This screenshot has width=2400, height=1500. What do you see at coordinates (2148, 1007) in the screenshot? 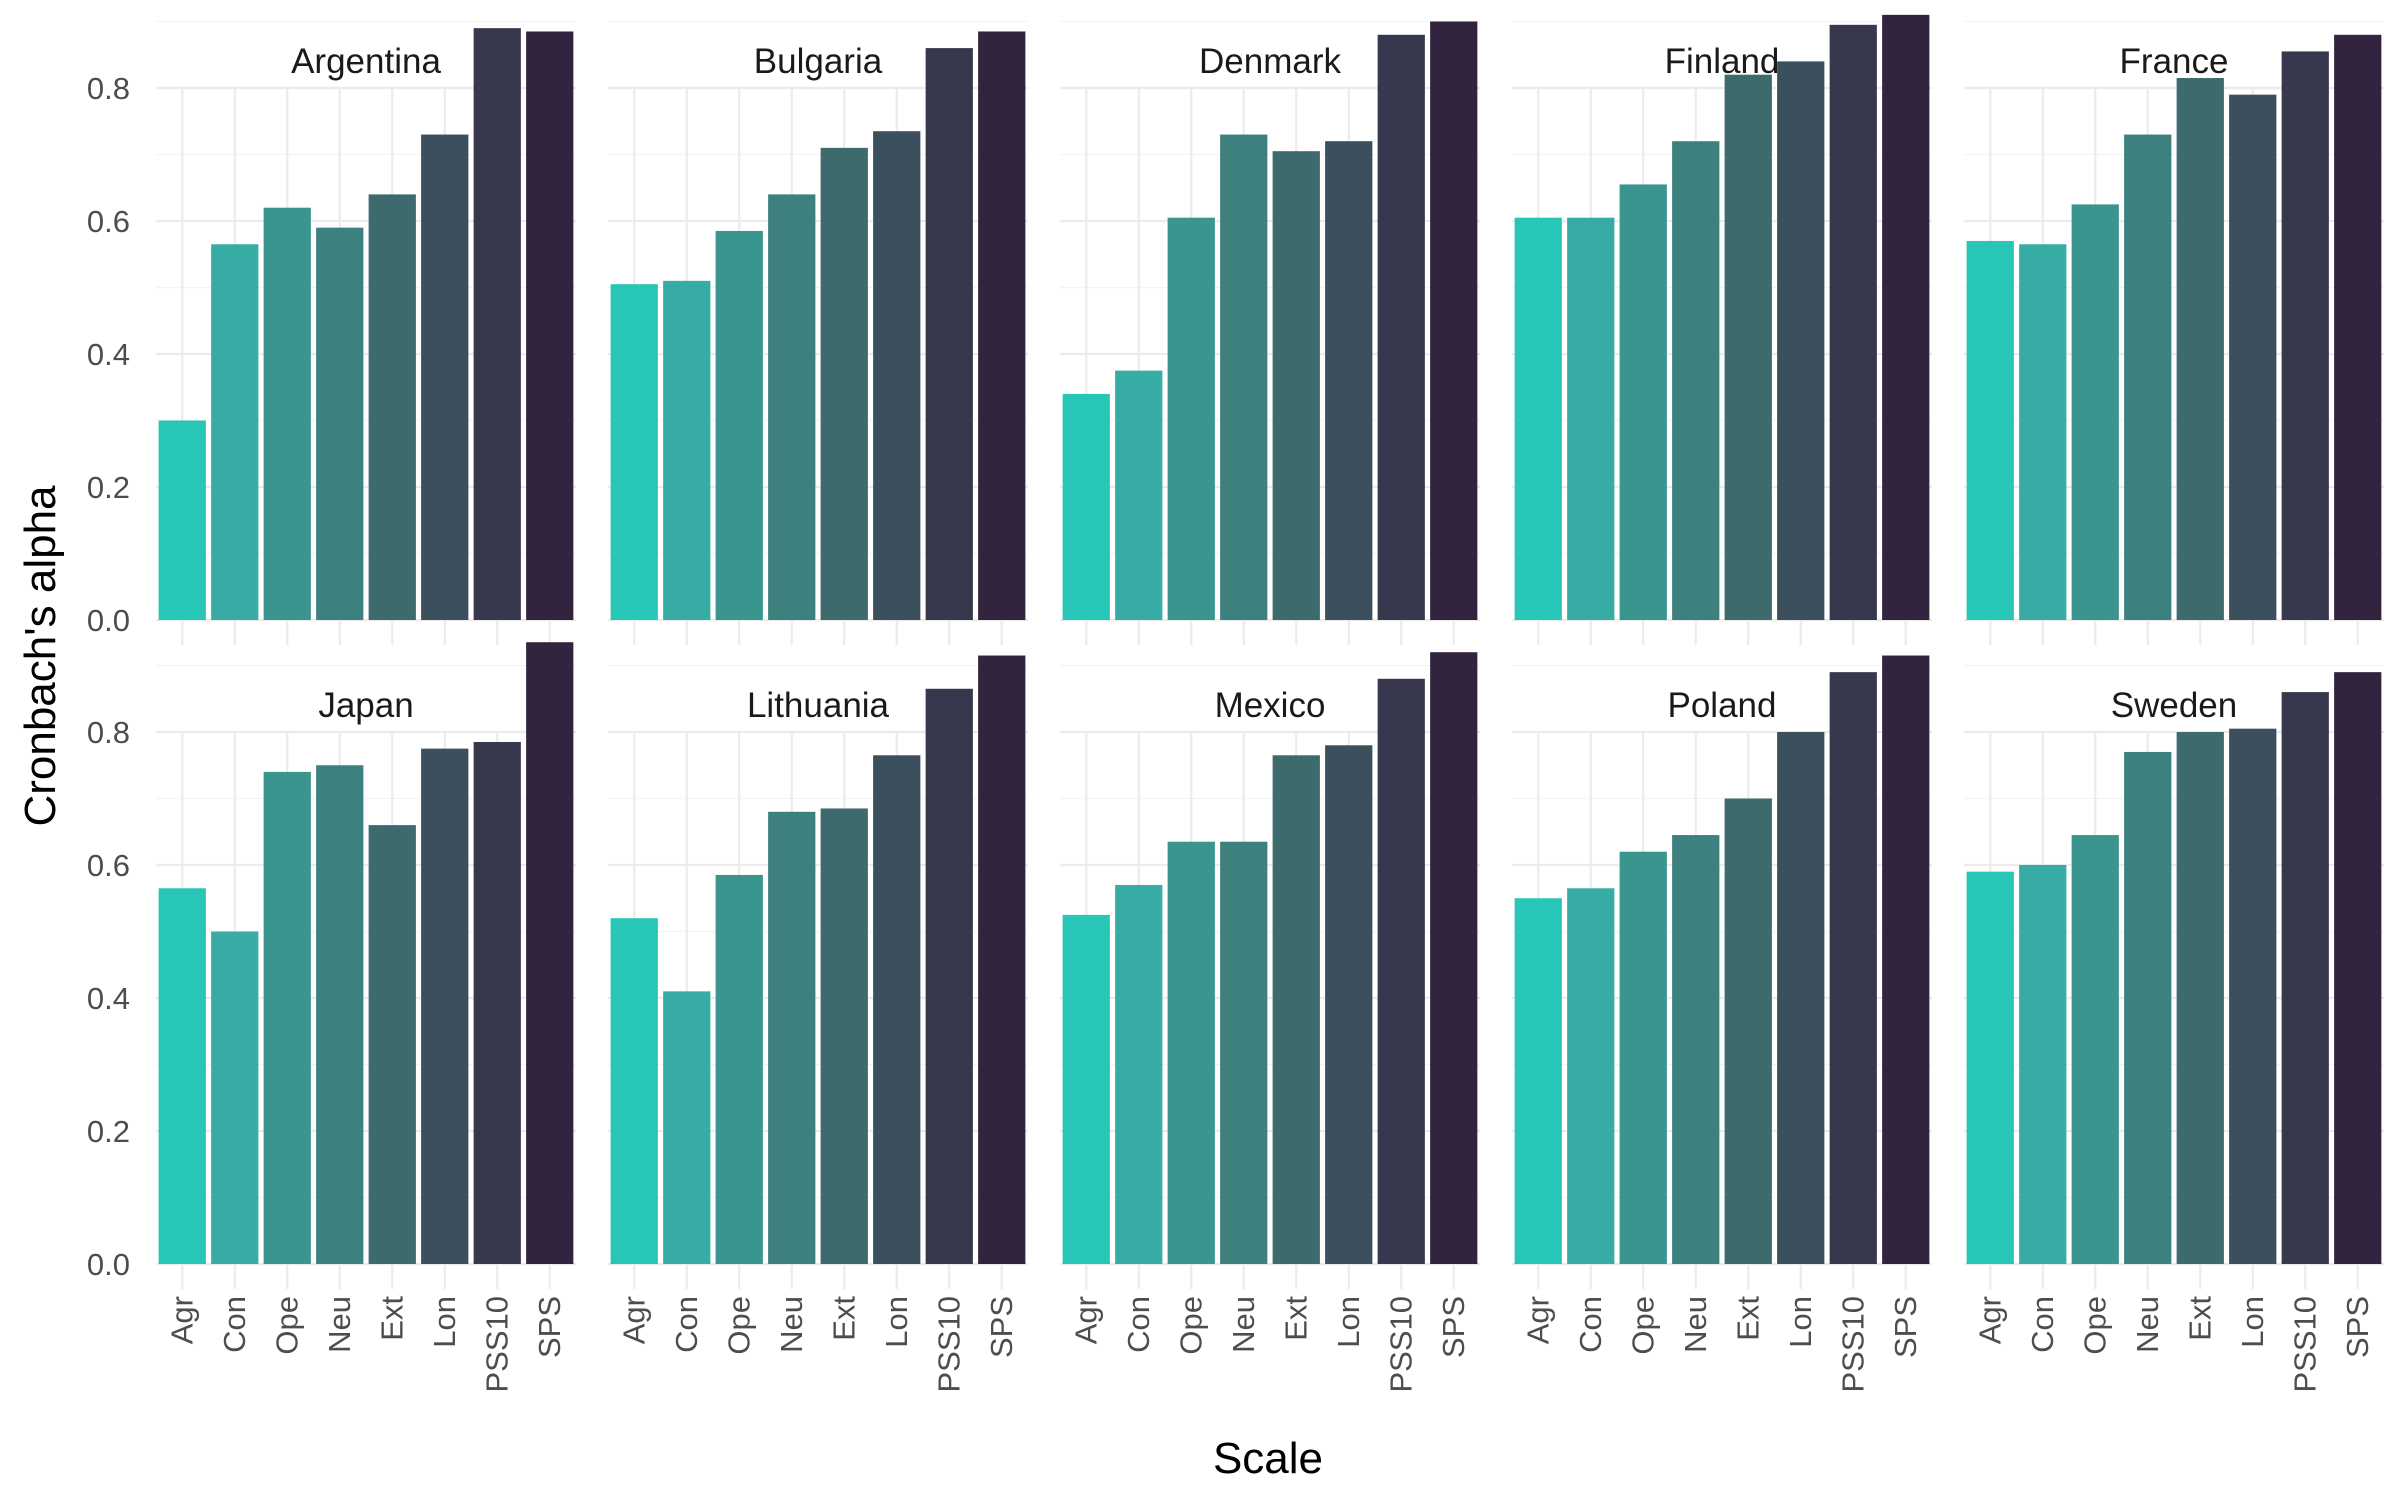
I see `bar-sweden-neu` at bounding box center [2148, 1007].